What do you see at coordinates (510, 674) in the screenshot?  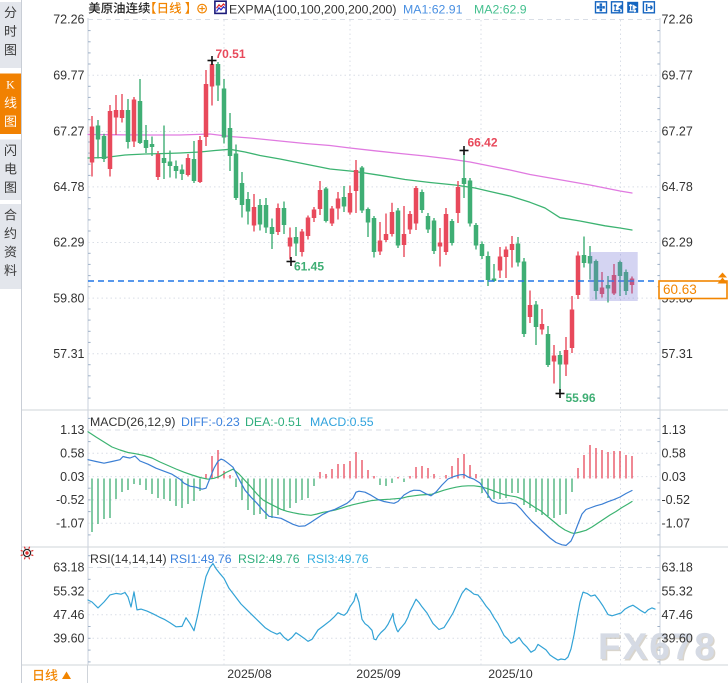 I see `svg-text: 2025/10` at bounding box center [510, 674].